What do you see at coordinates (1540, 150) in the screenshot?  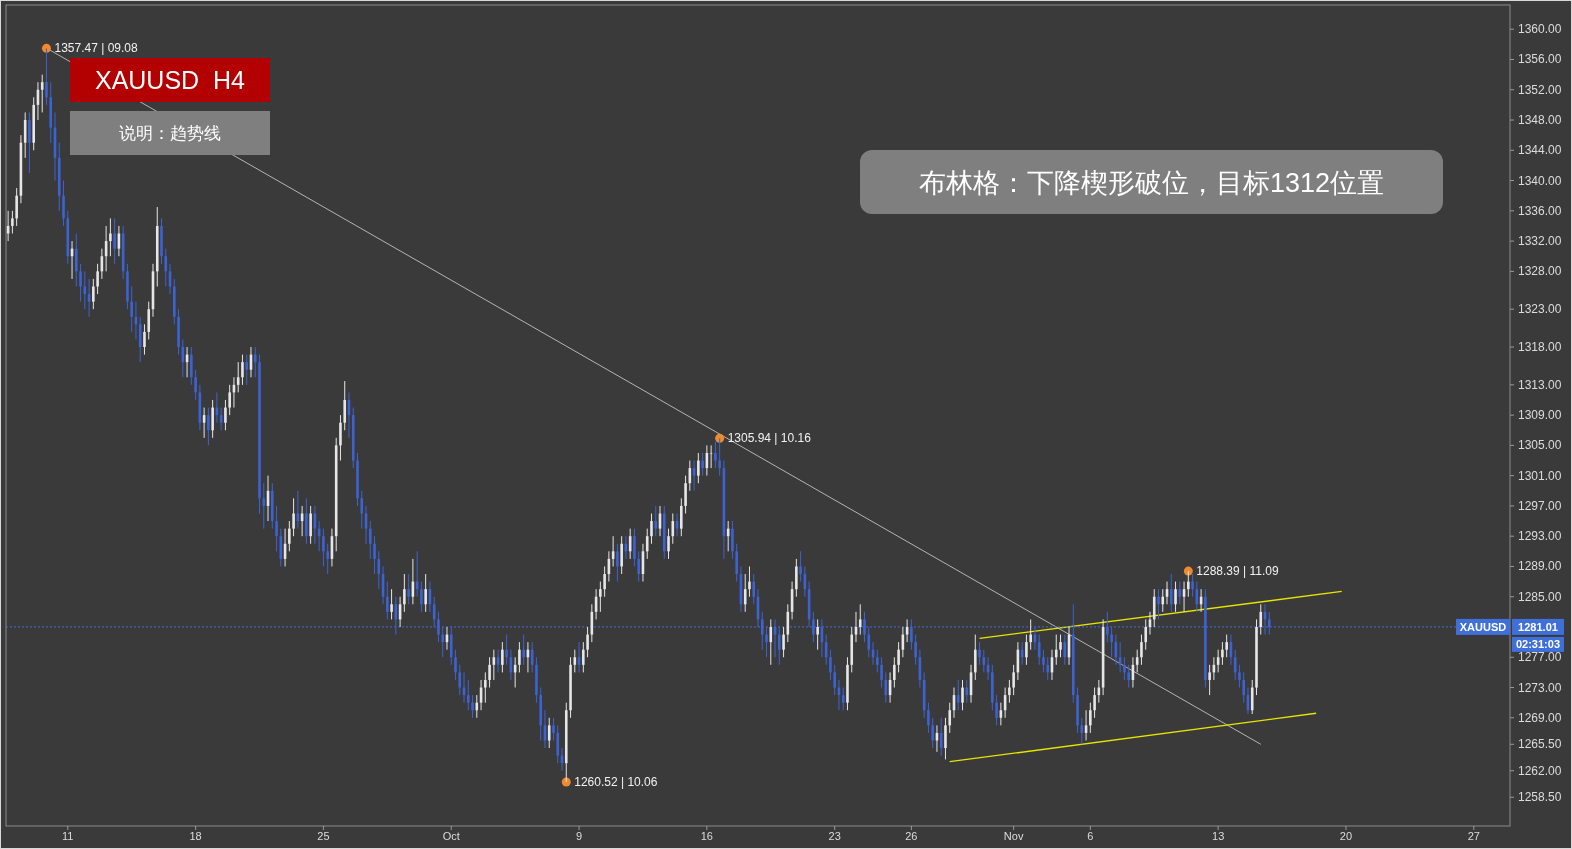 I see `y-tick-label: 1344.00` at bounding box center [1540, 150].